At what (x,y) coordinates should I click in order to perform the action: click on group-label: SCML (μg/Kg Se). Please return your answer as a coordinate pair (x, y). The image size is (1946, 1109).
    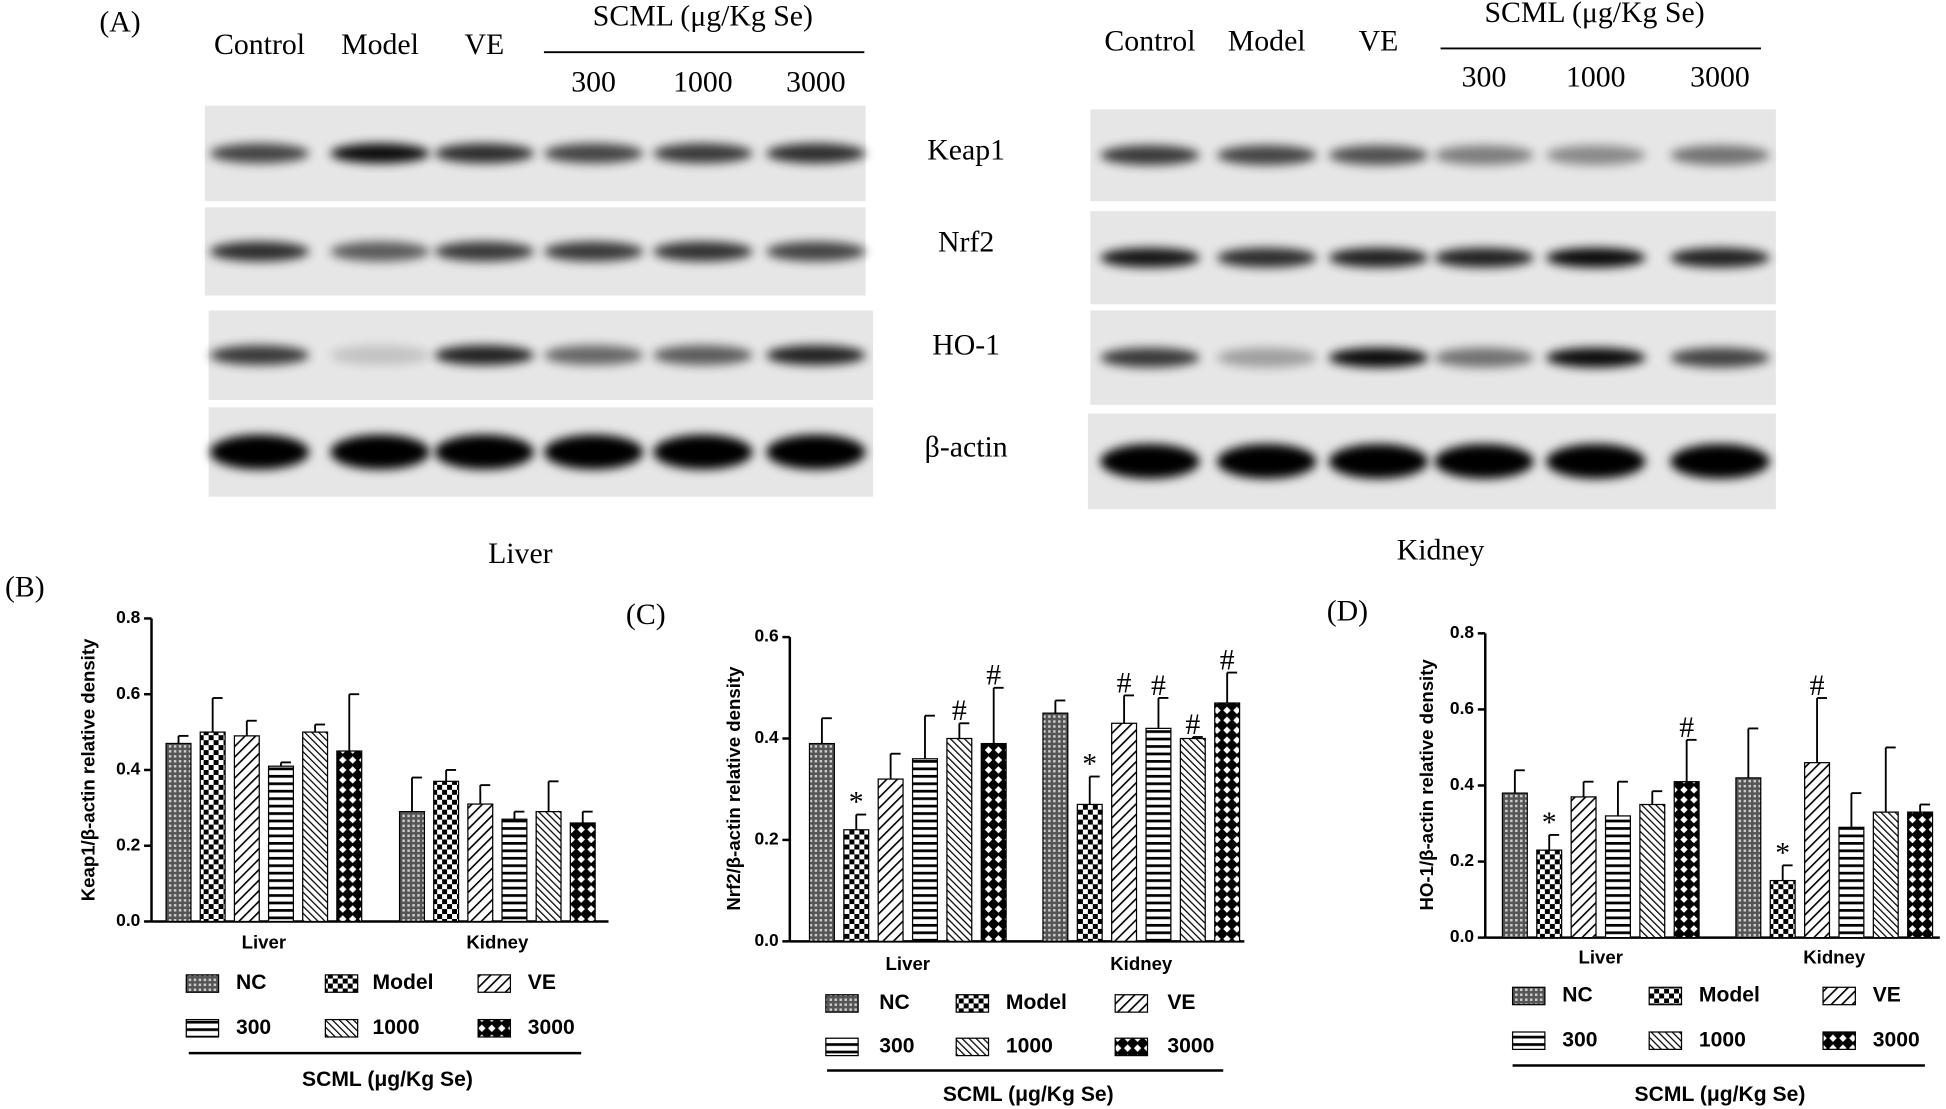
    Looking at the image, I should click on (1594, 14).